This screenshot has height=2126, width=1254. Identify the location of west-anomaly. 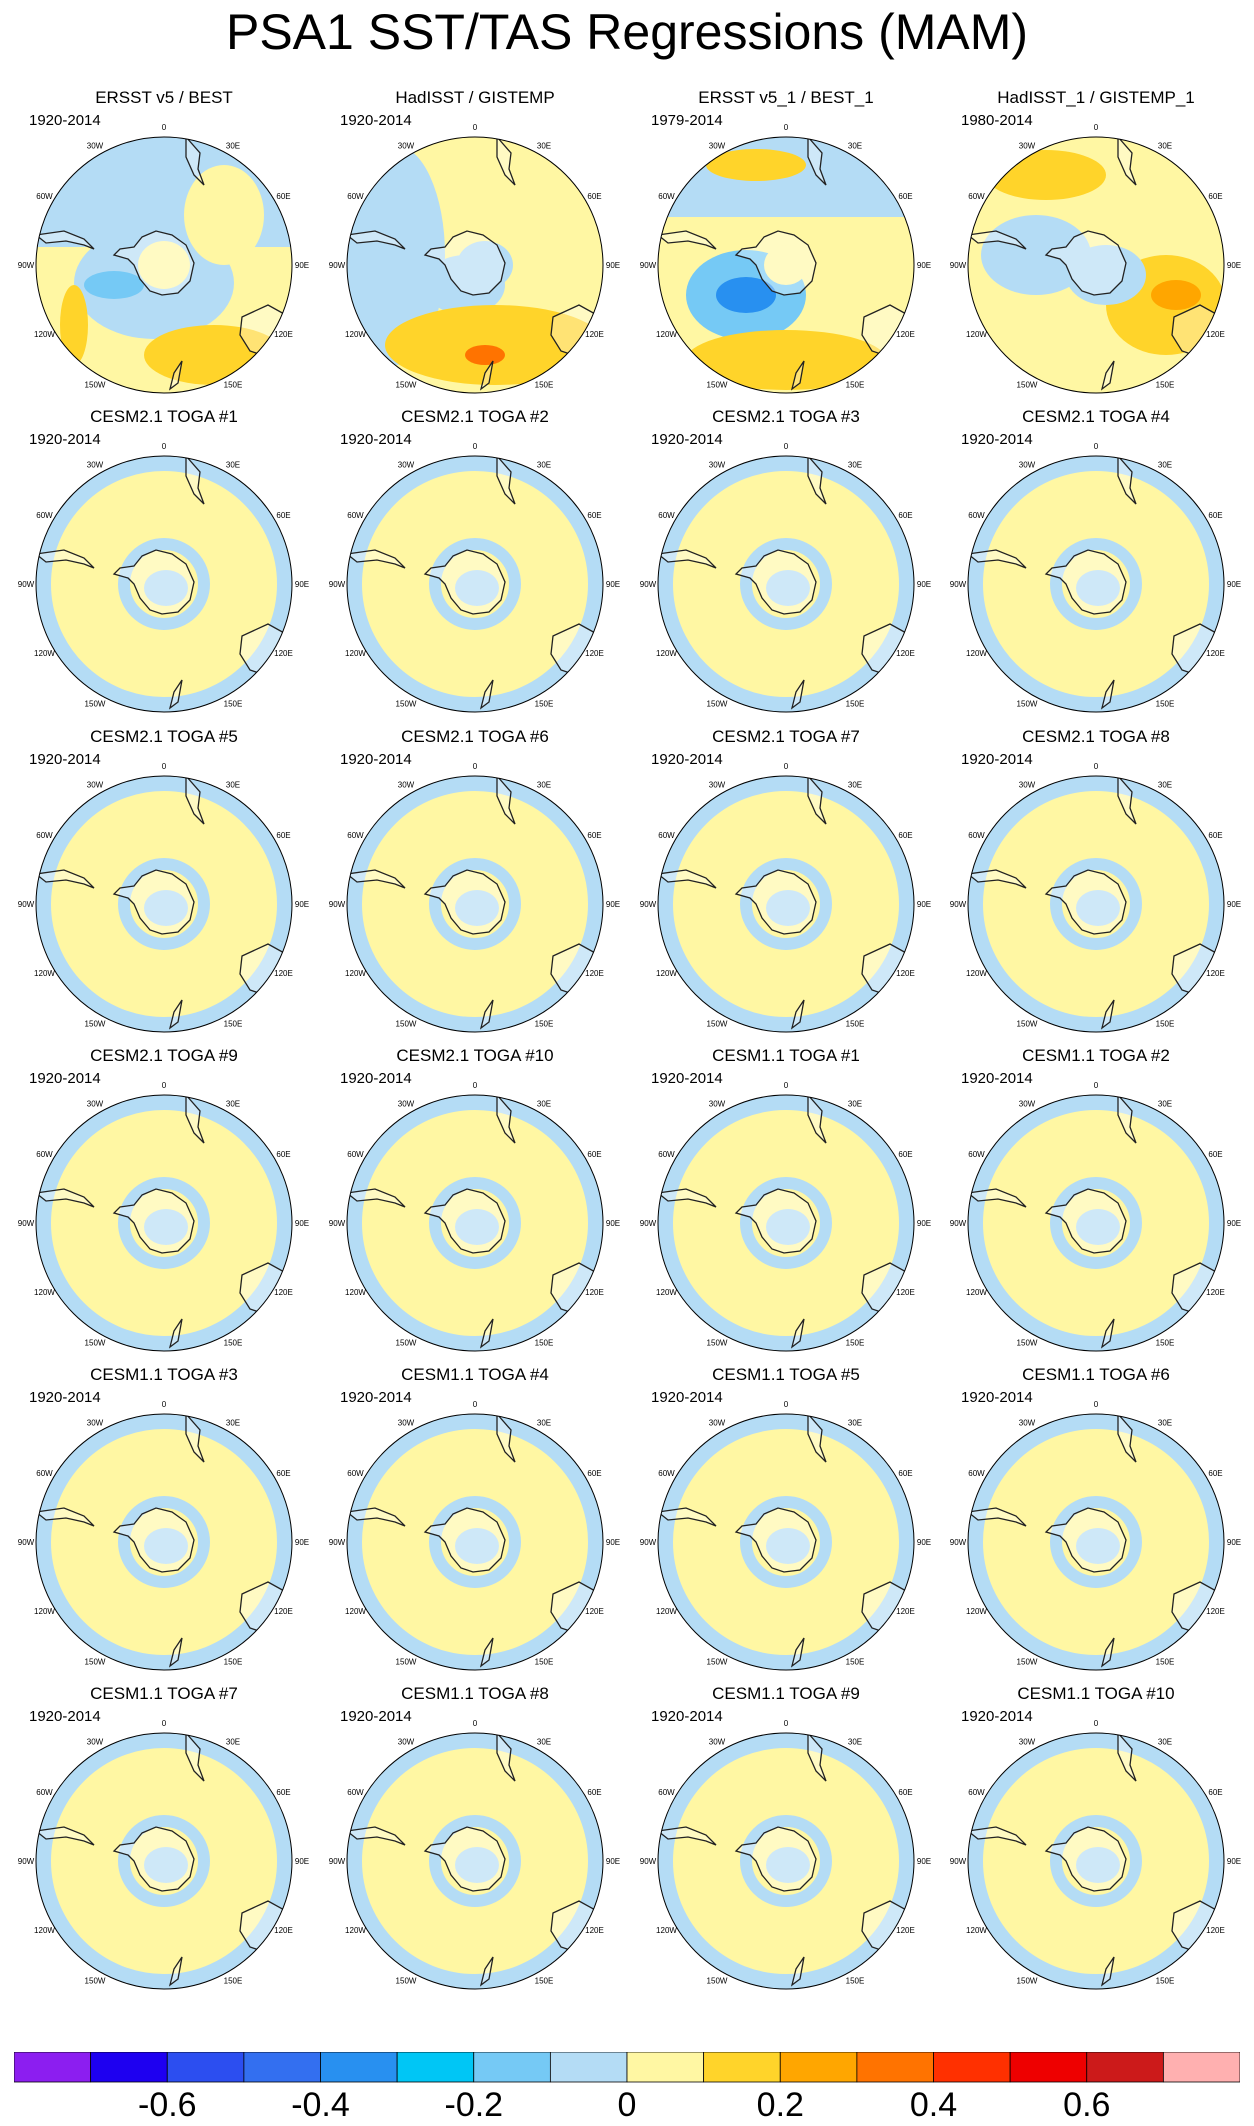
(1036, 255).